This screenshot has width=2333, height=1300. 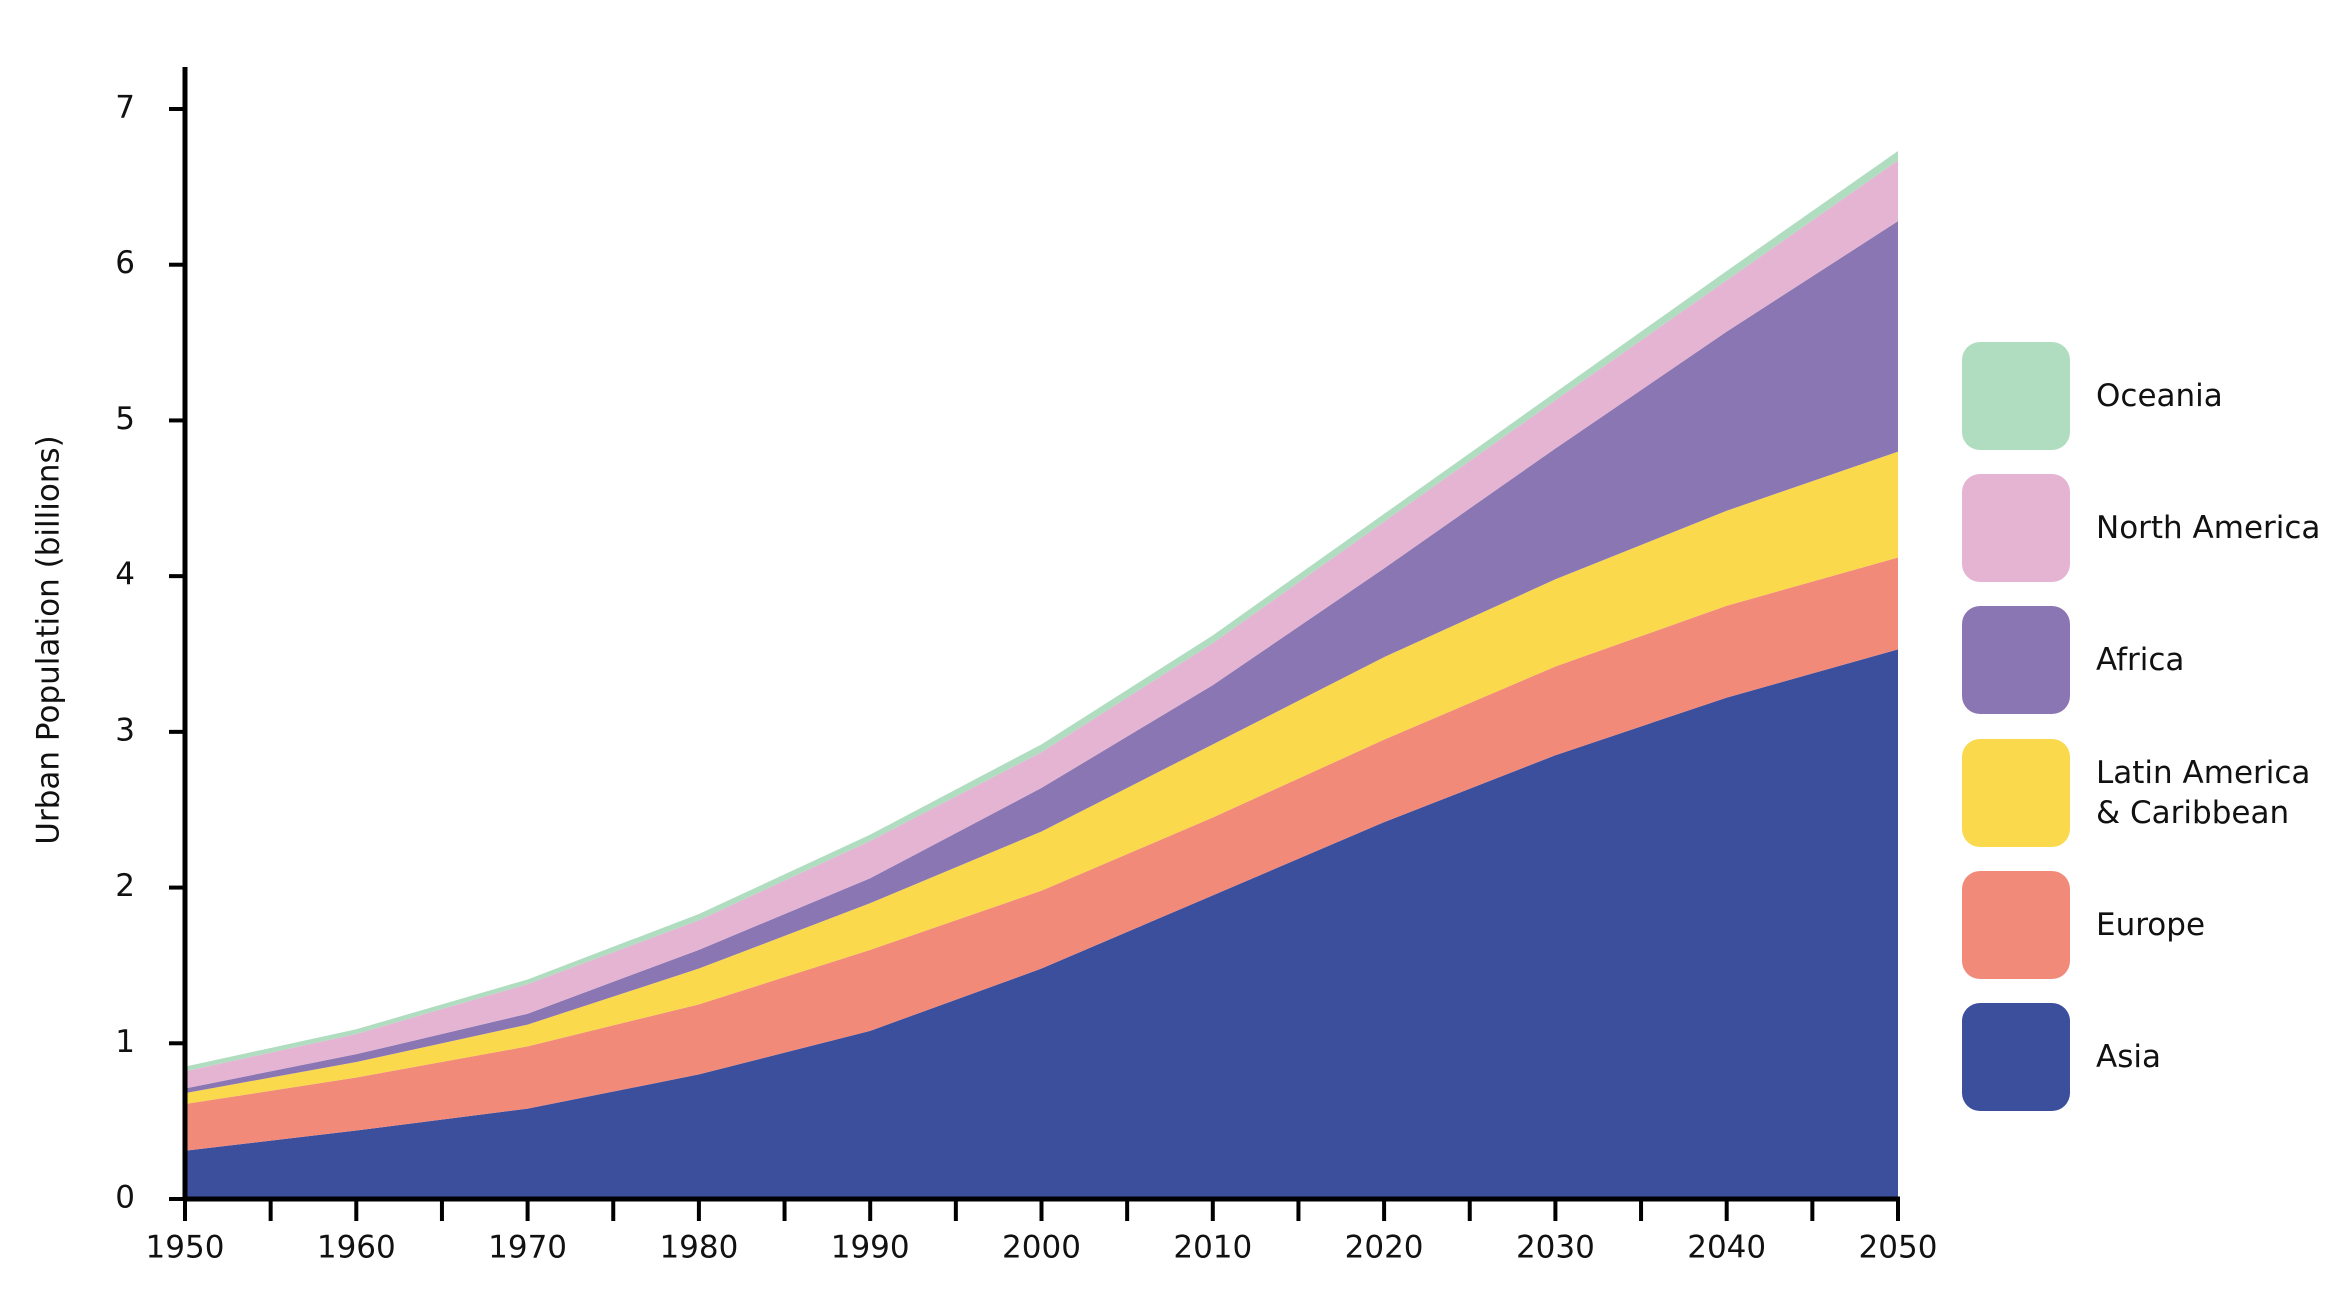 What do you see at coordinates (2128, 1057) in the screenshot?
I see `legend-label: Asia` at bounding box center [2128, 1057].